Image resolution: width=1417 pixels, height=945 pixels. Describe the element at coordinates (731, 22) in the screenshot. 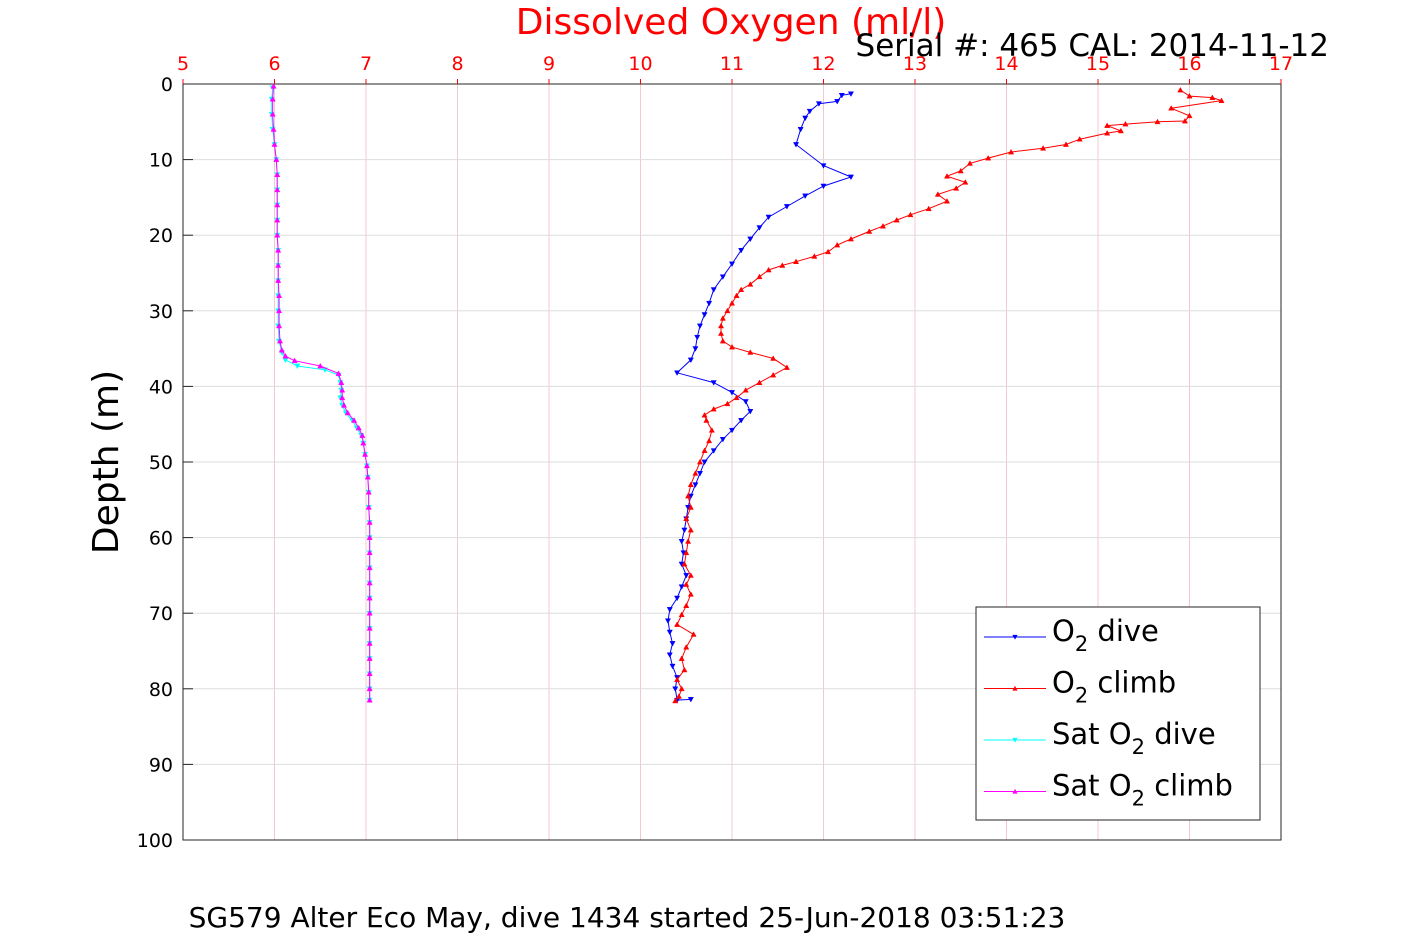

I see `chart-title: Dissolved Oxygen (ml/l)` at that location.